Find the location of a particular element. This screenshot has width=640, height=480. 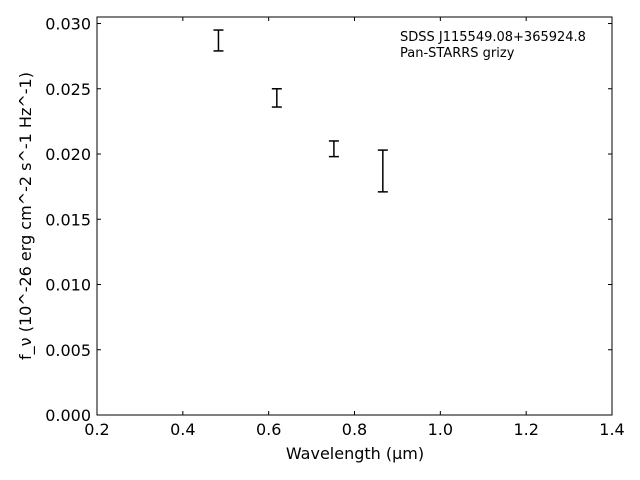

x-tick-label: 0.4 is located at coordinates (182, 429).